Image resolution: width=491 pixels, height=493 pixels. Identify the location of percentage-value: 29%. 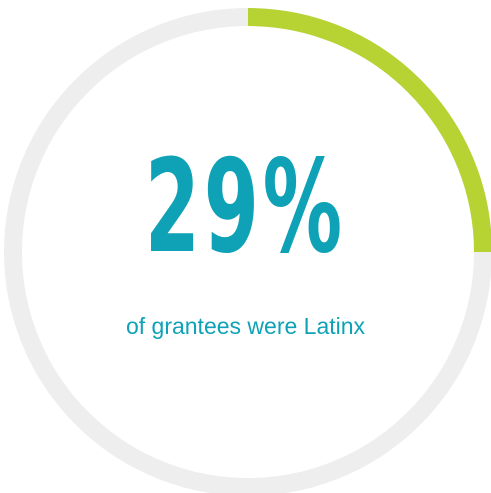
(245, 207).